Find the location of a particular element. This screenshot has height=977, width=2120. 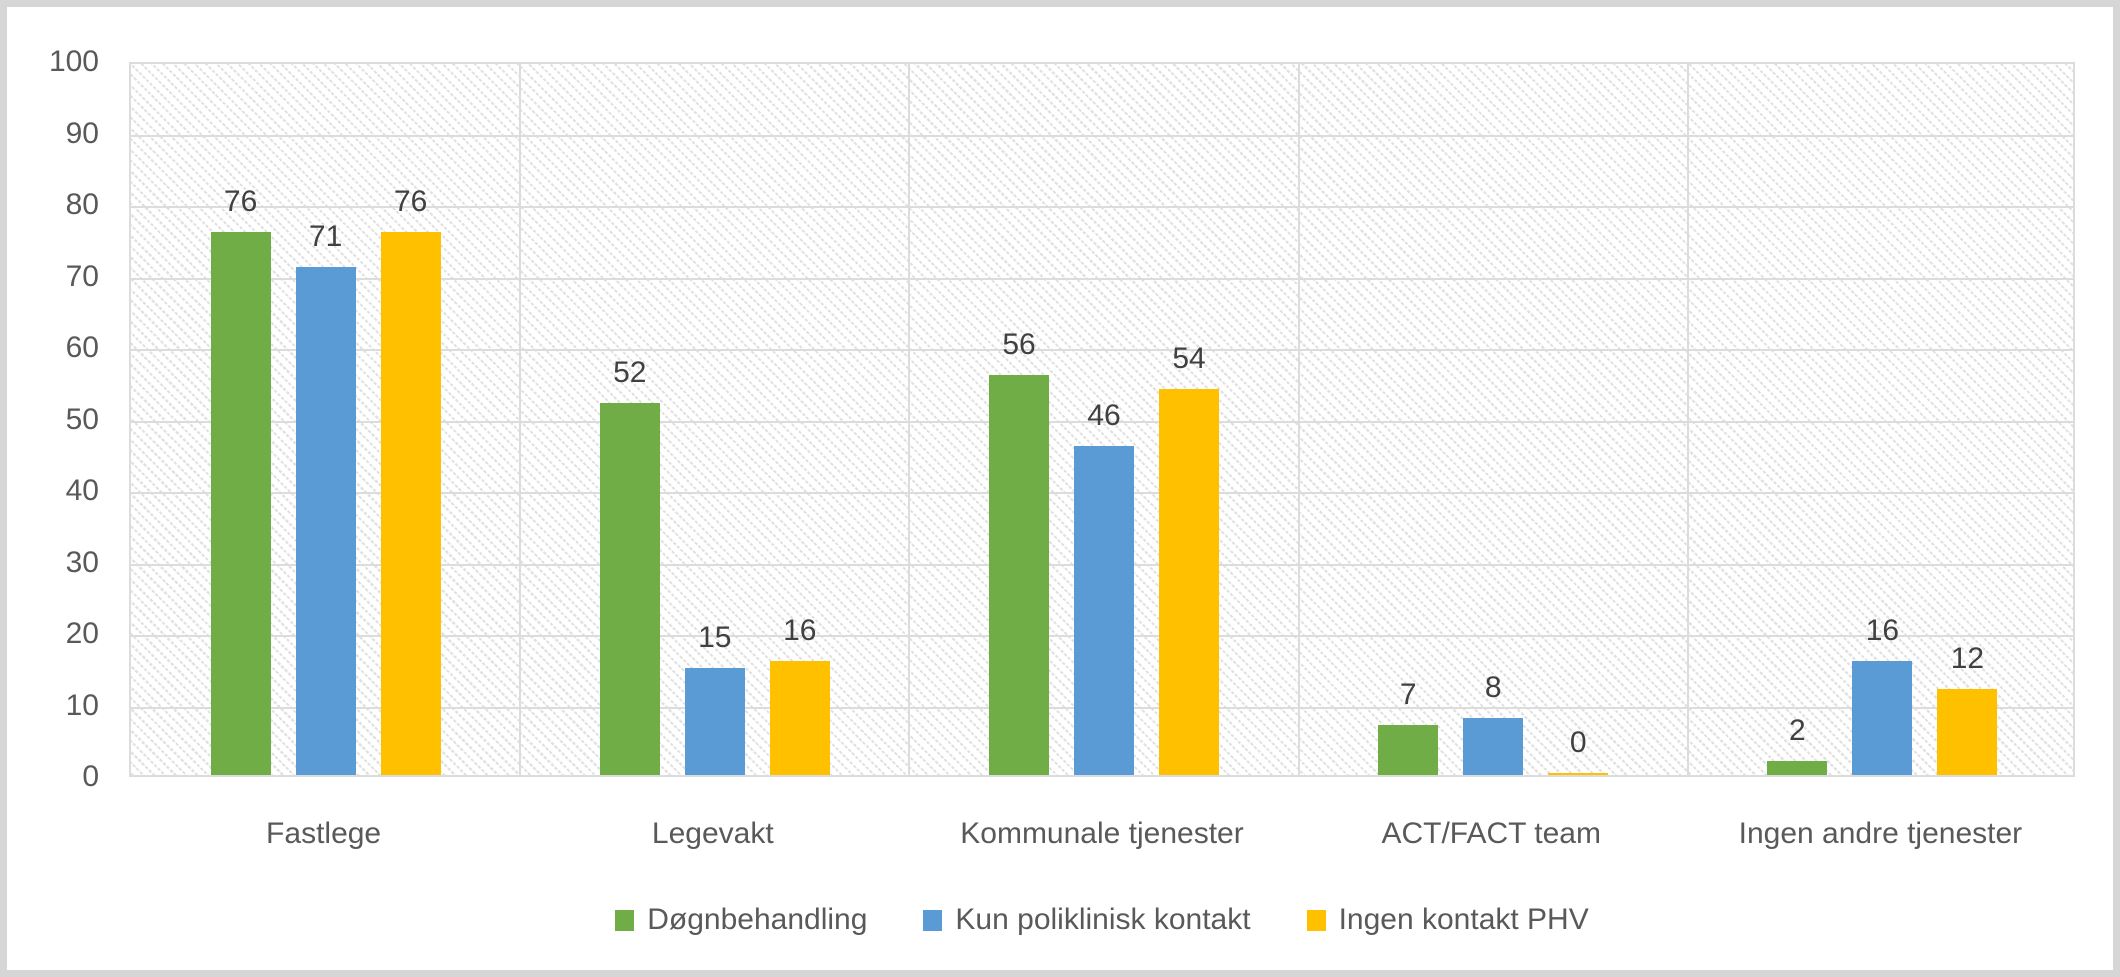

legend-label: Kun poliklinisk kontakt is located at coordinates (1103, 919).